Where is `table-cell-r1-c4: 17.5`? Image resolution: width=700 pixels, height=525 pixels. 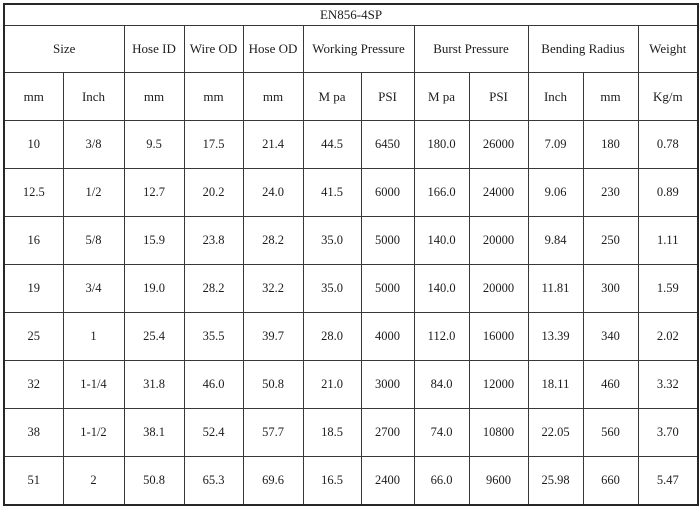
table-cell-r1-c4: 17.5 is located at coordinates (213, 144).